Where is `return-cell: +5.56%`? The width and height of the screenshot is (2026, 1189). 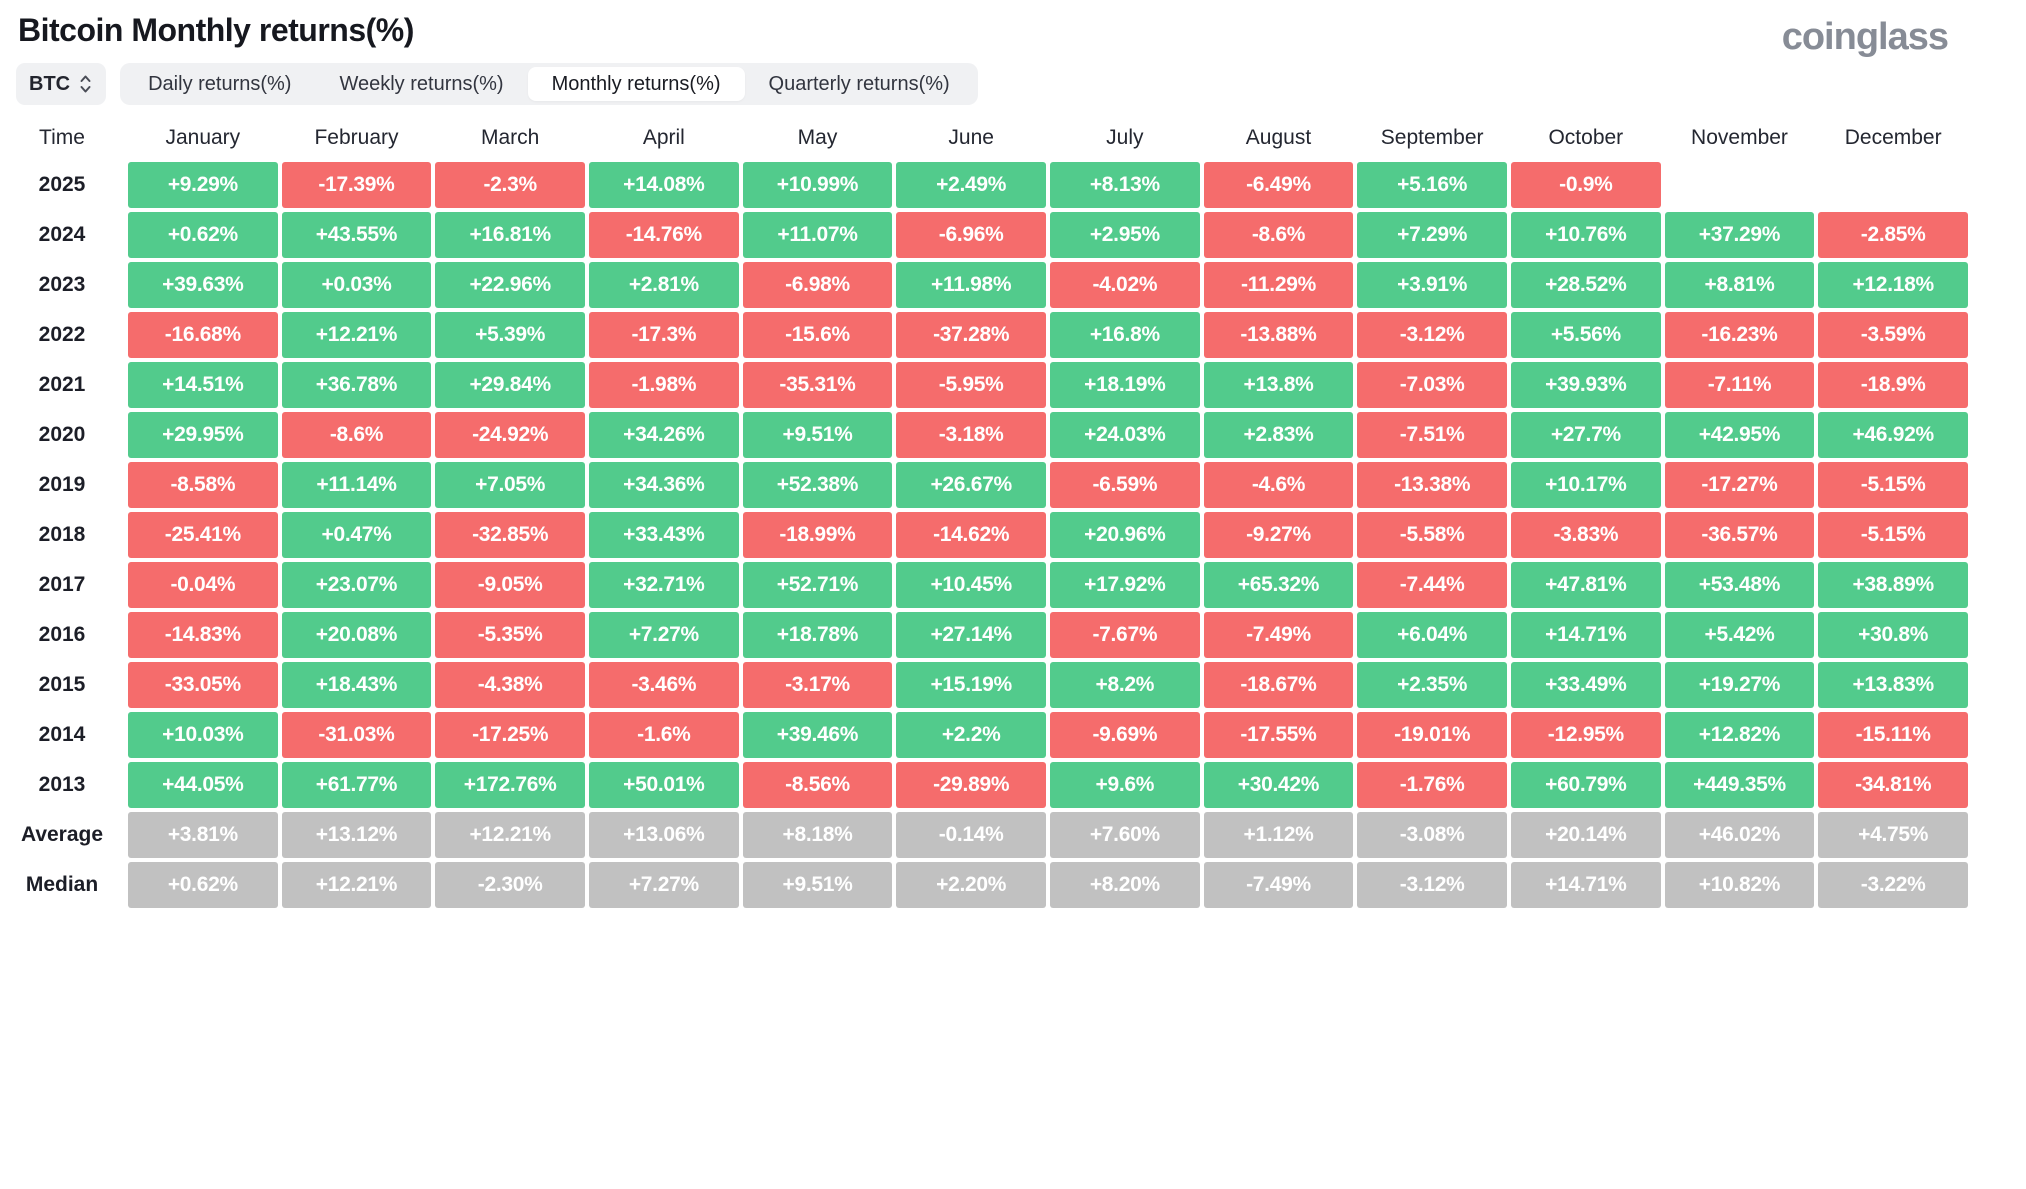 return-cell: +5.56% is located at coordinates (1586, 335).